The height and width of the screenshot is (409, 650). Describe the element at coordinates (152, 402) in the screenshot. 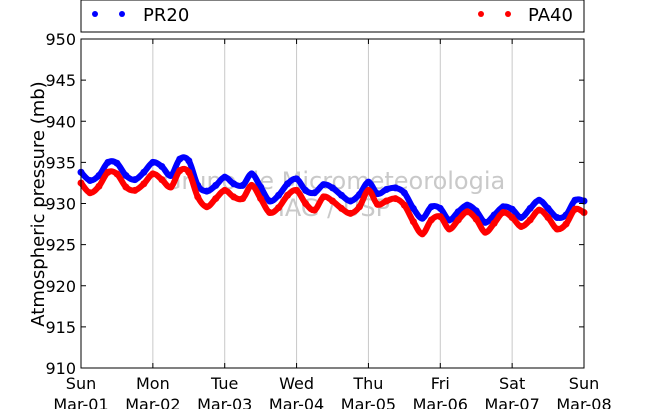

I see `x-tick-label-date: Mar-02` at that location.